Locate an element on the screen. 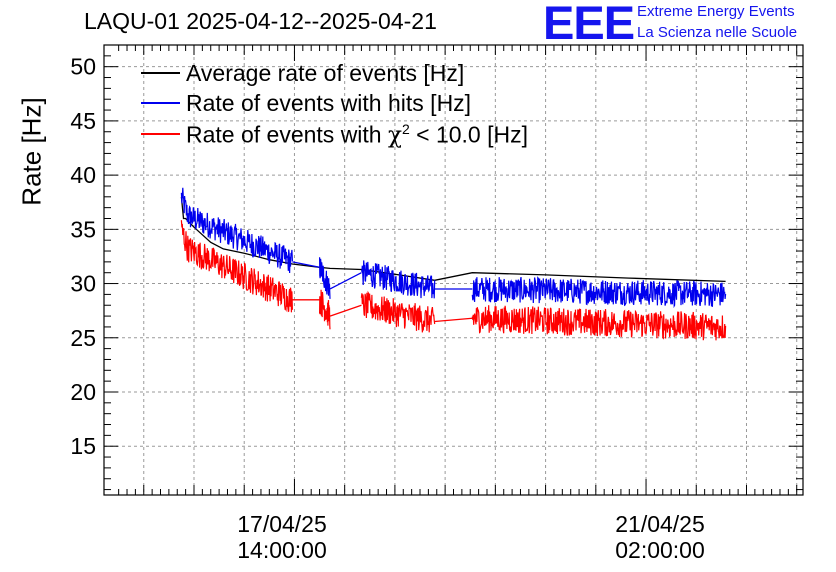 The height and width of the screenshot is (572, 836). legend-chi2-main: Rate of events with is located at coordinates (287, 134).